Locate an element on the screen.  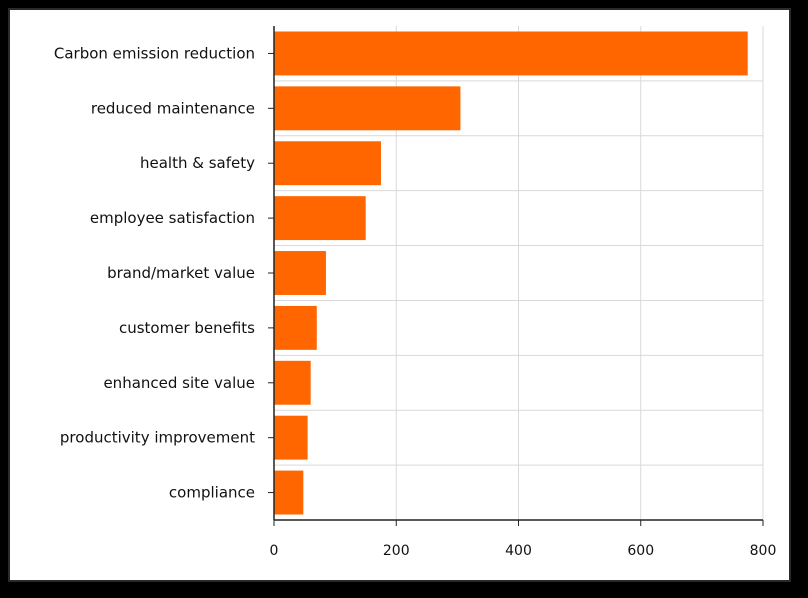
category-label: productivity improvement is located at coordinates (157, 438).